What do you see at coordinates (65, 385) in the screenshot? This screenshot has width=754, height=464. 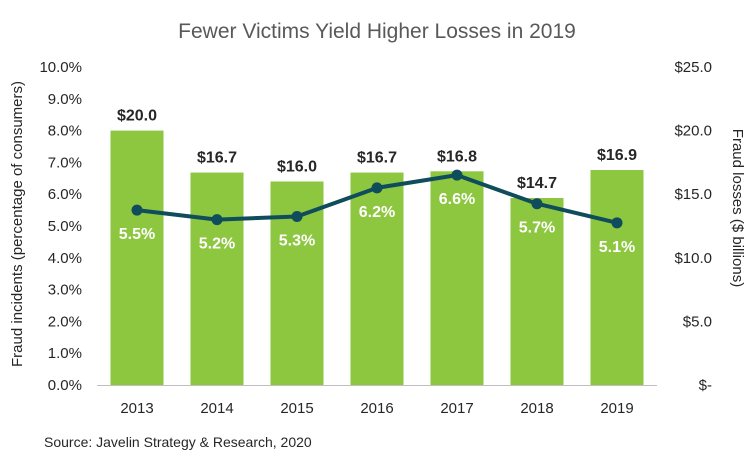 I see `y-tick-label: 0.0%` at bounding box center [65, 385].